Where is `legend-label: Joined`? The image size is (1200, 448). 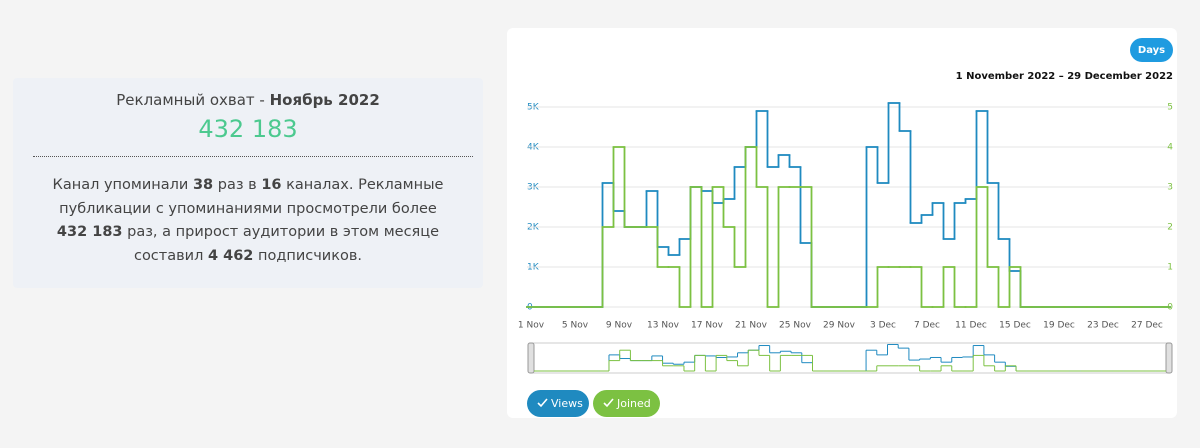
legend-label: Joined is located at coordinates (633, 403).